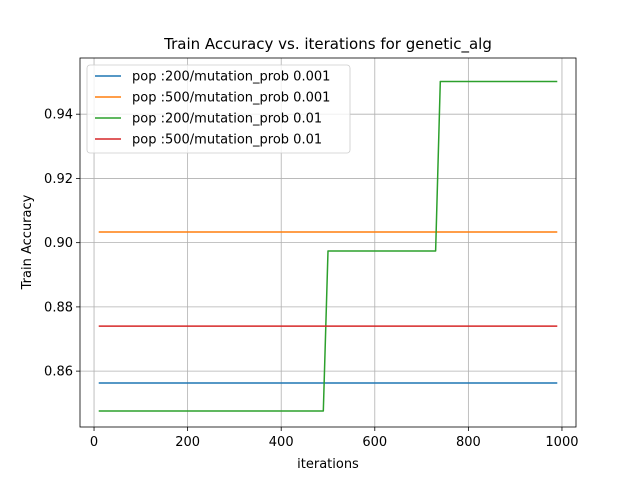 This screenshot has height=484, width=640. I want to click on y-tick-label: 0.86, so click(58, 372).